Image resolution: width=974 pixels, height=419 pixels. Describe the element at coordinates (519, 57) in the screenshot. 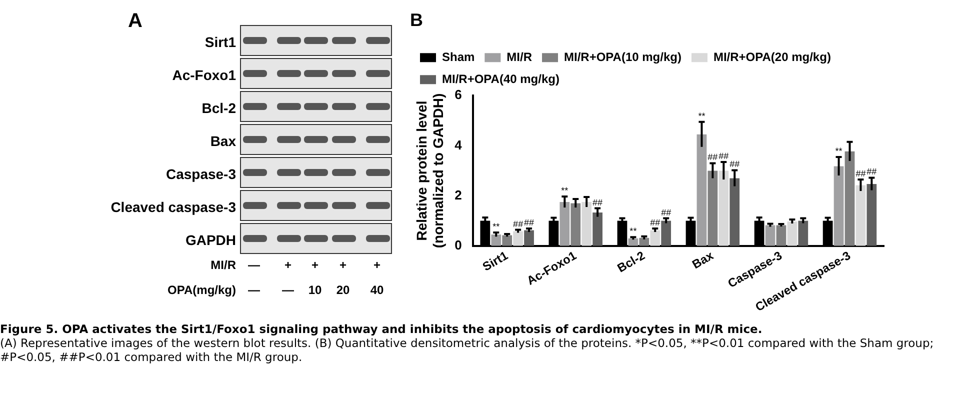

I see `legend-label: MI/R` at that location.